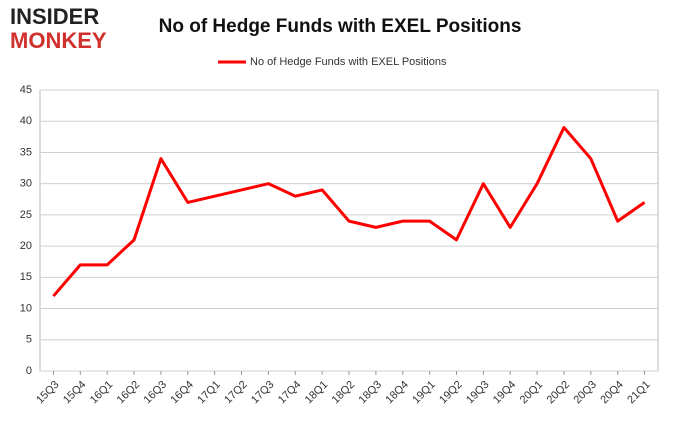  Describe the element at coordinates (26, 246) in the screenshot. I see `y-tick-label: 20` at that location.